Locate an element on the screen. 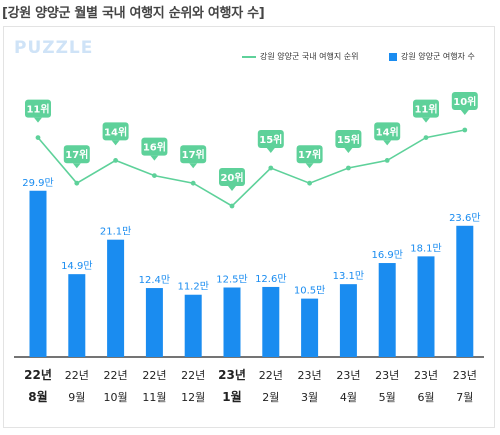 This screenshot has width=500, height=435. rank-badge-7: 17위 is located at coordinates (309, 157).